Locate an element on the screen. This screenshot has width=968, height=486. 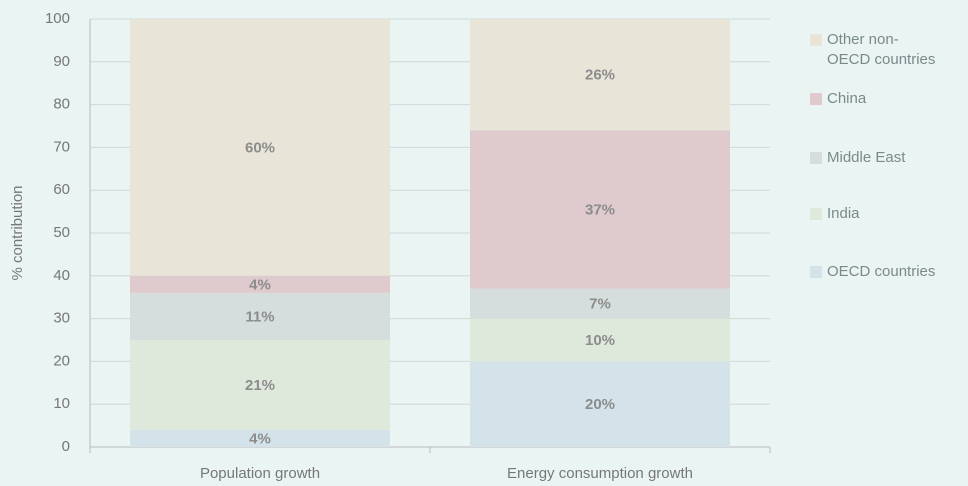
value-label: 60% is located at coordinates (260, 147).